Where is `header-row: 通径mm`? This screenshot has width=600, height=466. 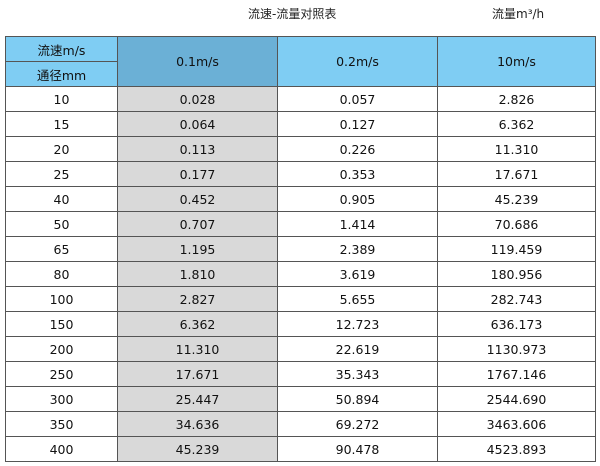
header-row: 通径mm is located at coordinates (300, 74).